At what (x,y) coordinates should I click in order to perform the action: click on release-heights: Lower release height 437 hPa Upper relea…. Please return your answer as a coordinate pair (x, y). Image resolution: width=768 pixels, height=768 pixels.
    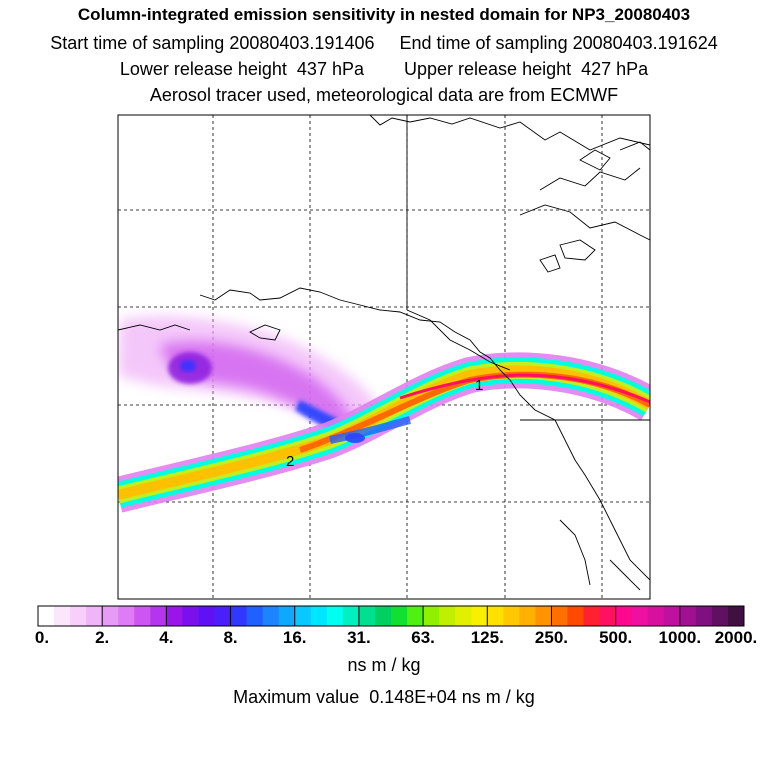
    Looking at the image, I should click on (384, 69).